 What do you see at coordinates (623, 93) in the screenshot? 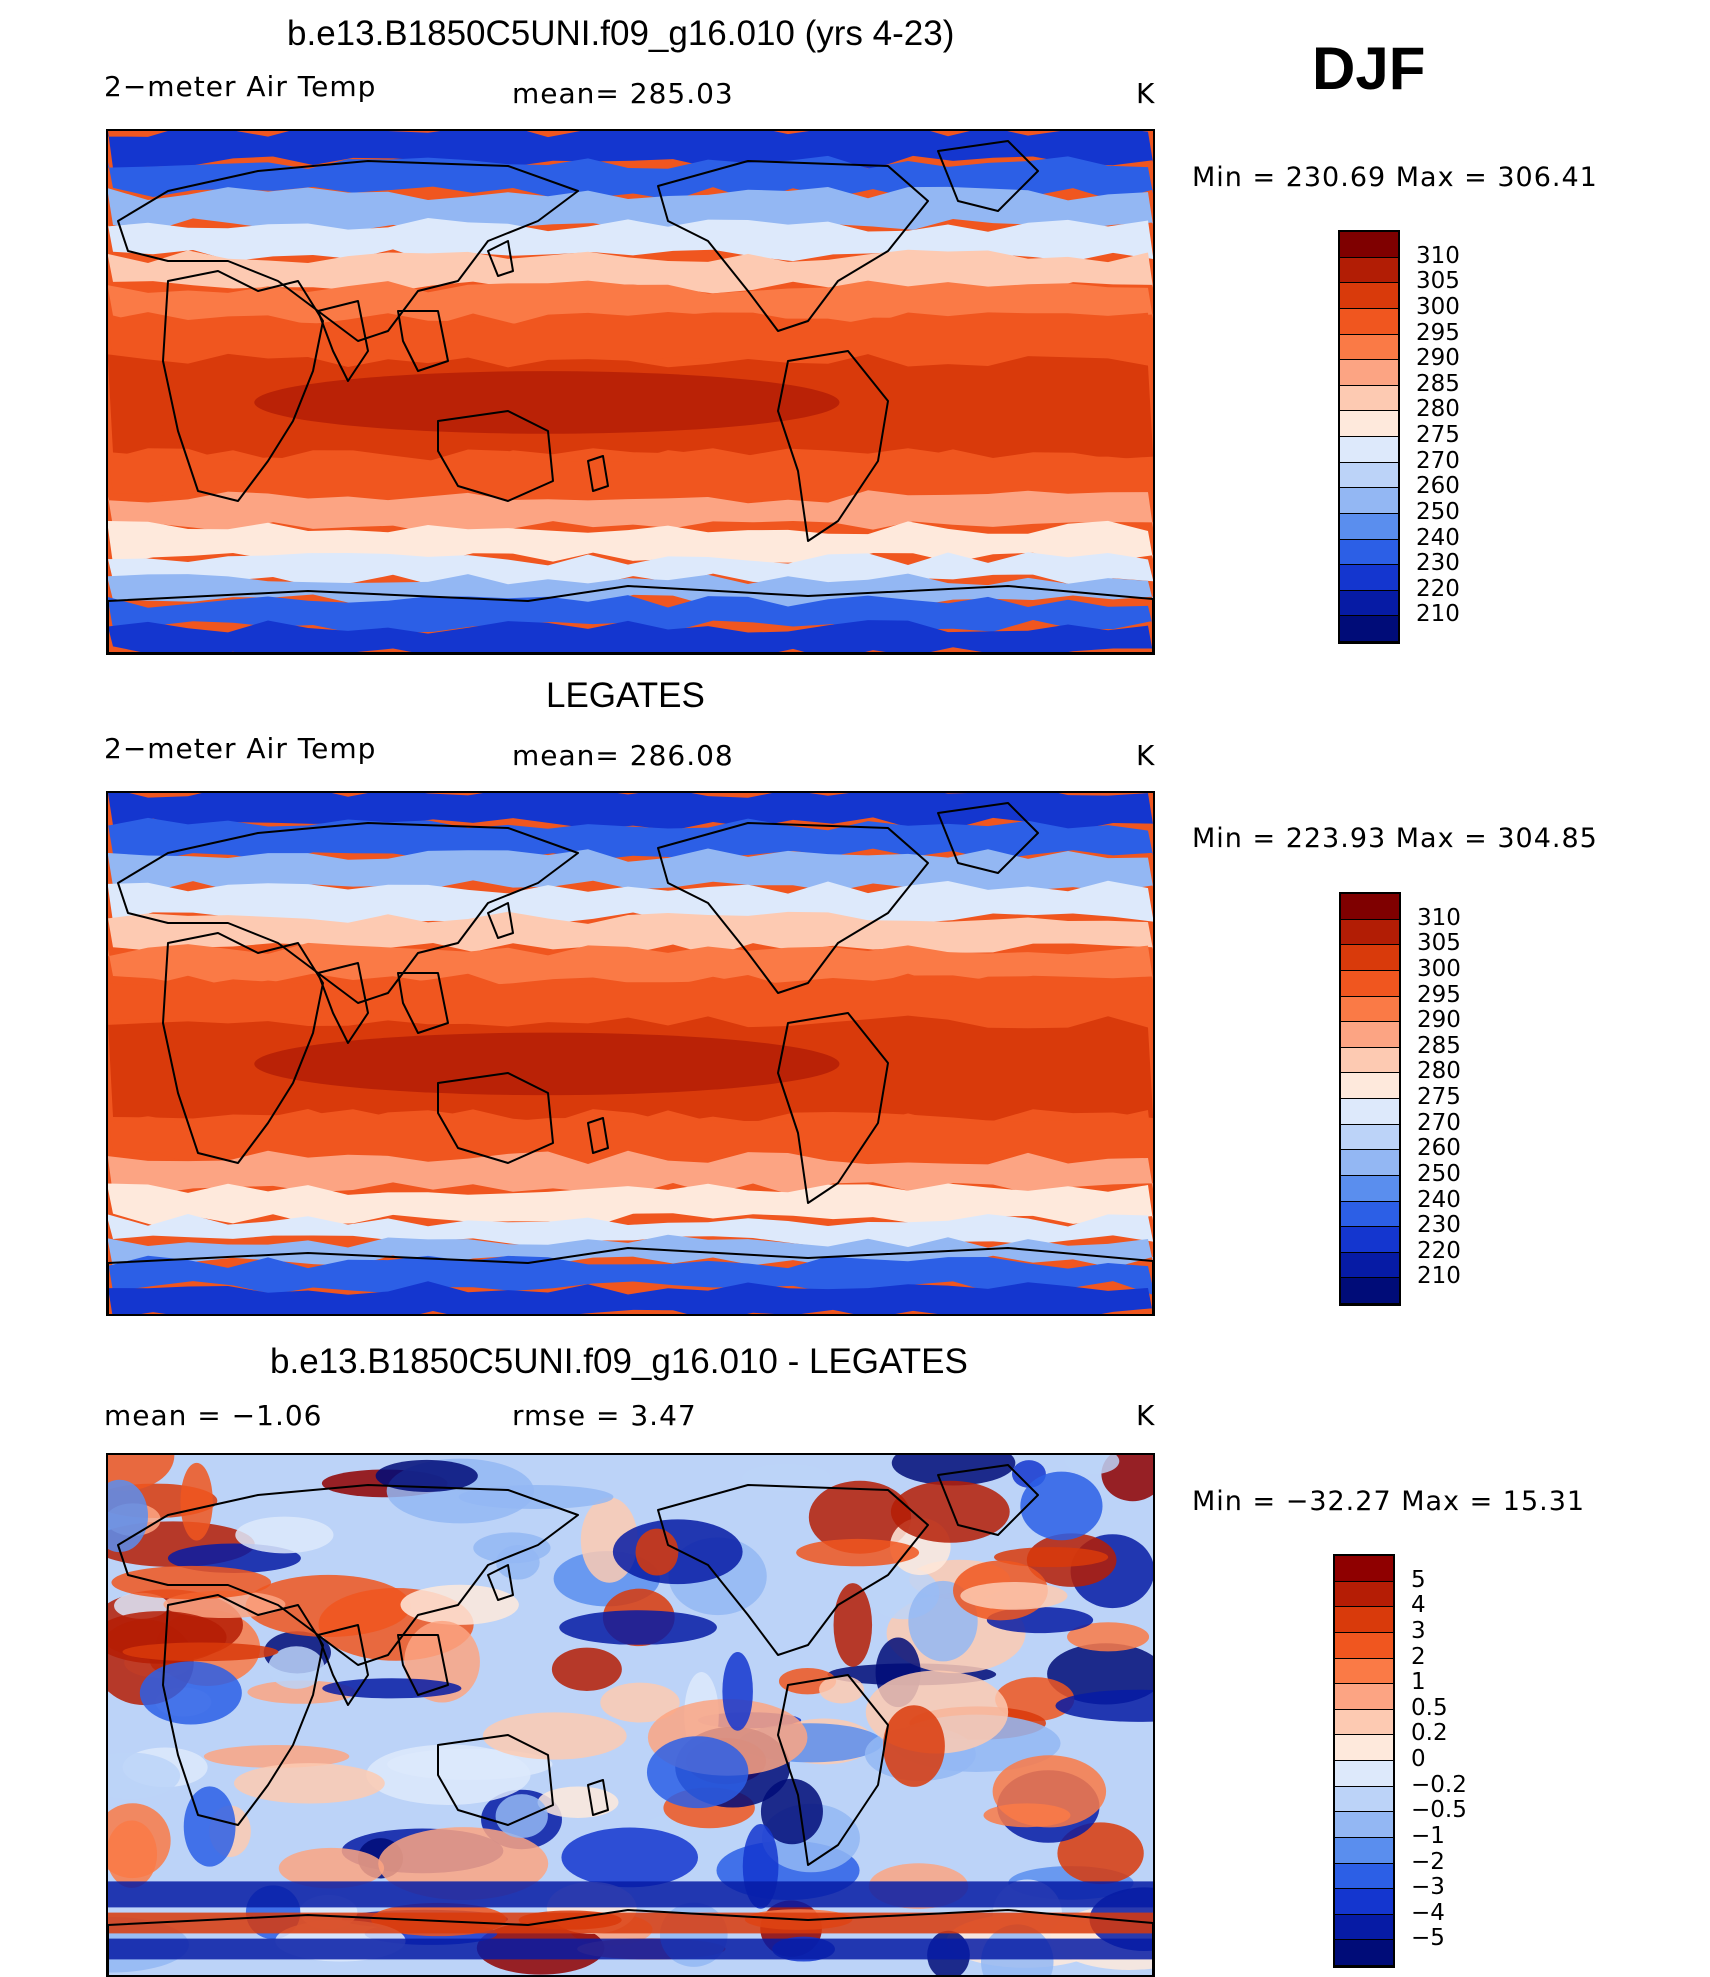
I see `panel-1-mean-label: mean= 285.03` at bounding box center [623, 93].